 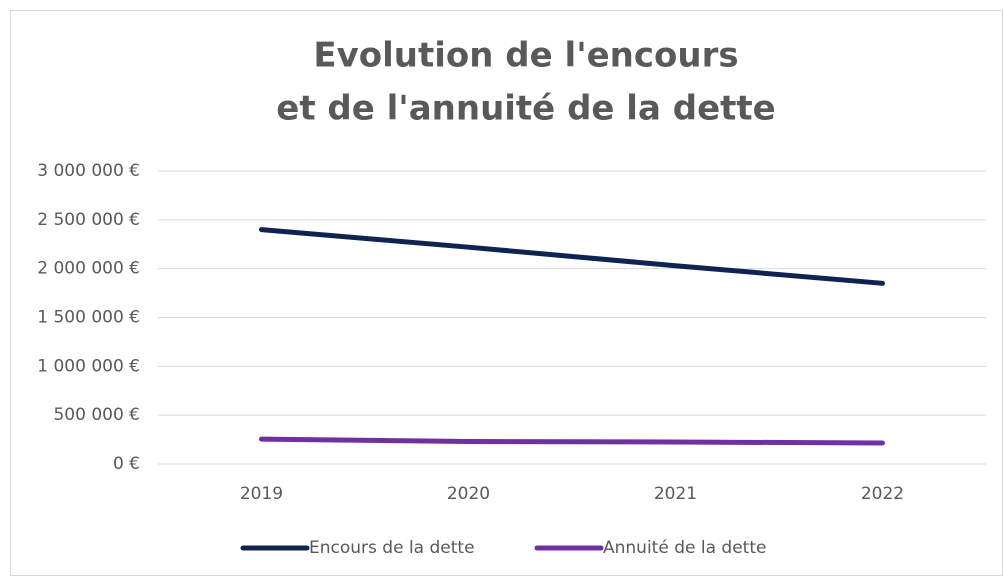 I want to click on y-tick-label: 2 000 000 €, so click(x=88, y=269).